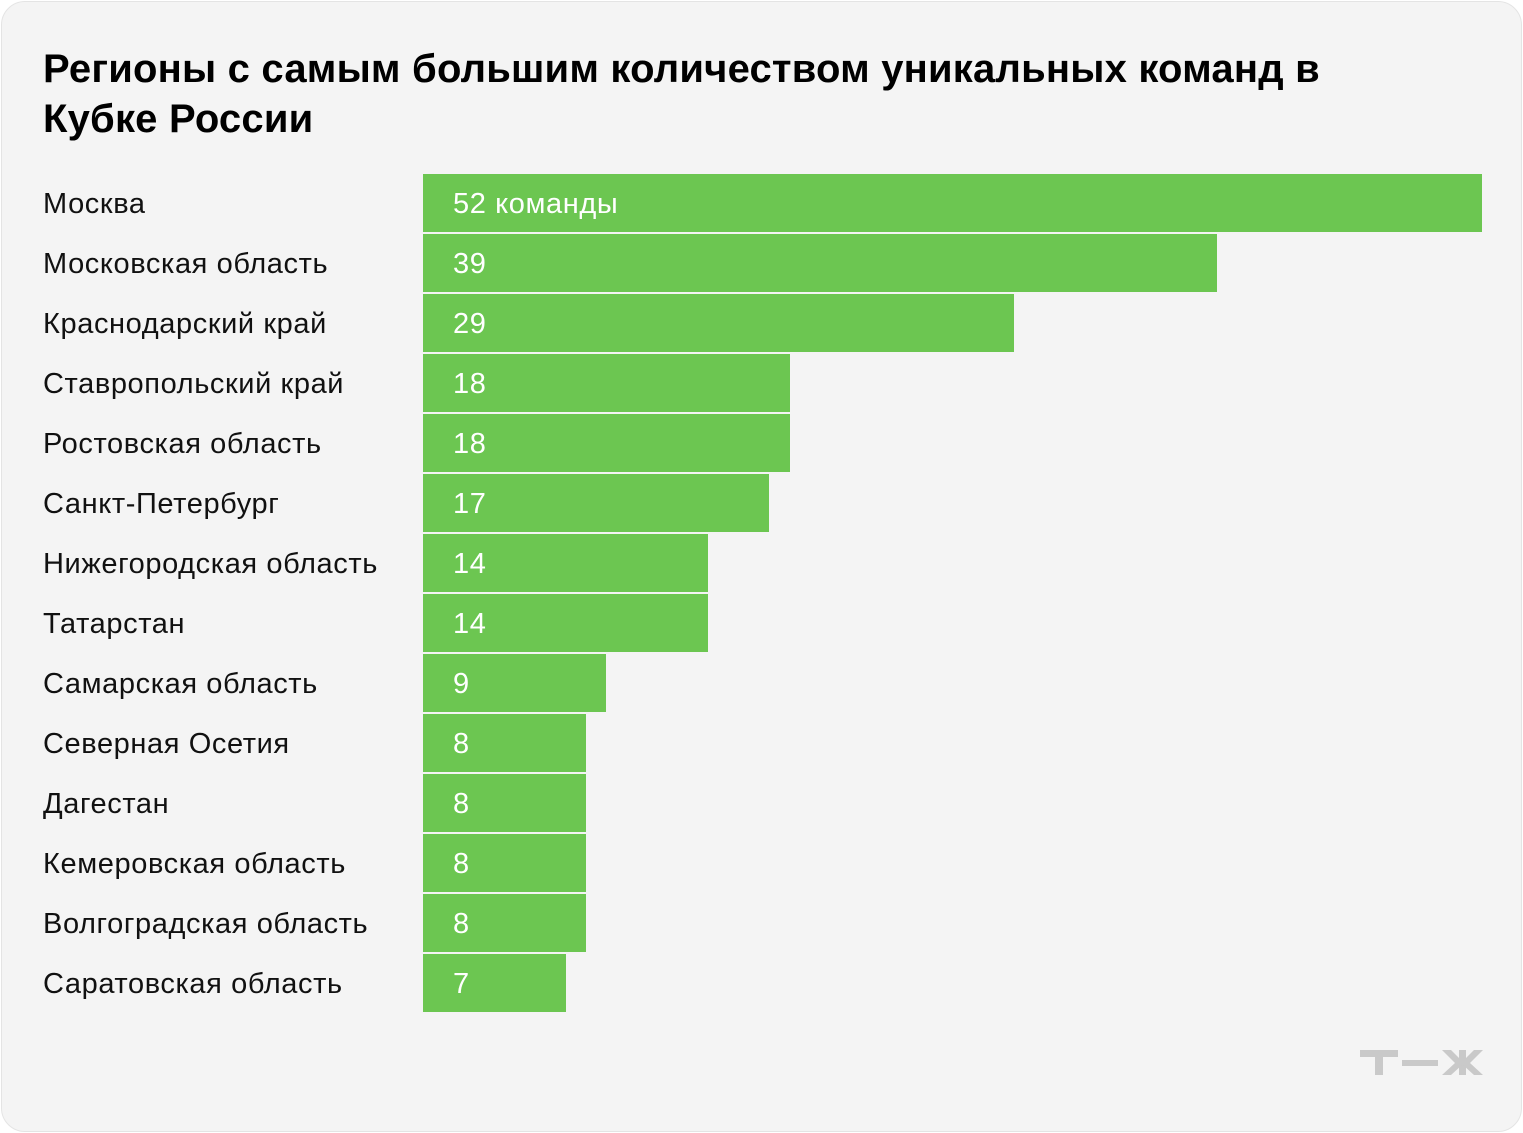  Describe the element at coordinates (185, 324) in the screenshot. I see `category-label: Краснодарский край` at that location.